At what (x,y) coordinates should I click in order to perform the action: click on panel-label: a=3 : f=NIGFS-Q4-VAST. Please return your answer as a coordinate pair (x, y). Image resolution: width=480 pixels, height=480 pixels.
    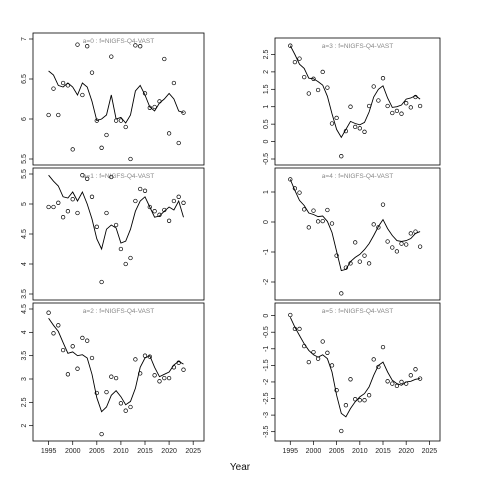
    Looking at the image, I should click on (357, 46).